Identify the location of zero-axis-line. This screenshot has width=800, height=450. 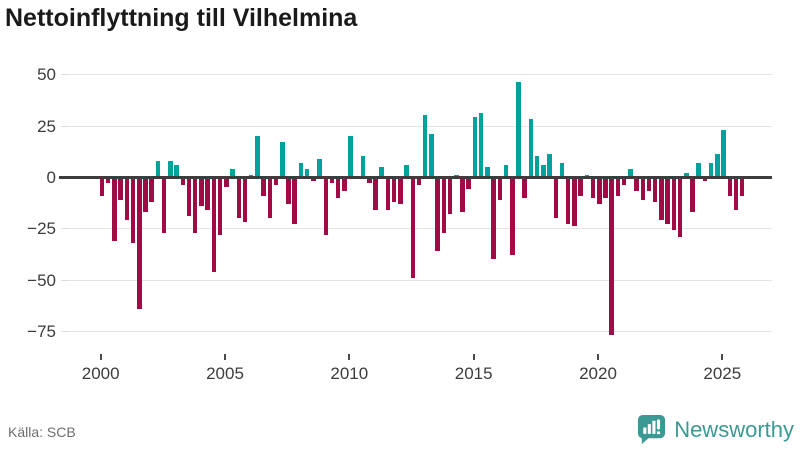
(420, 177).